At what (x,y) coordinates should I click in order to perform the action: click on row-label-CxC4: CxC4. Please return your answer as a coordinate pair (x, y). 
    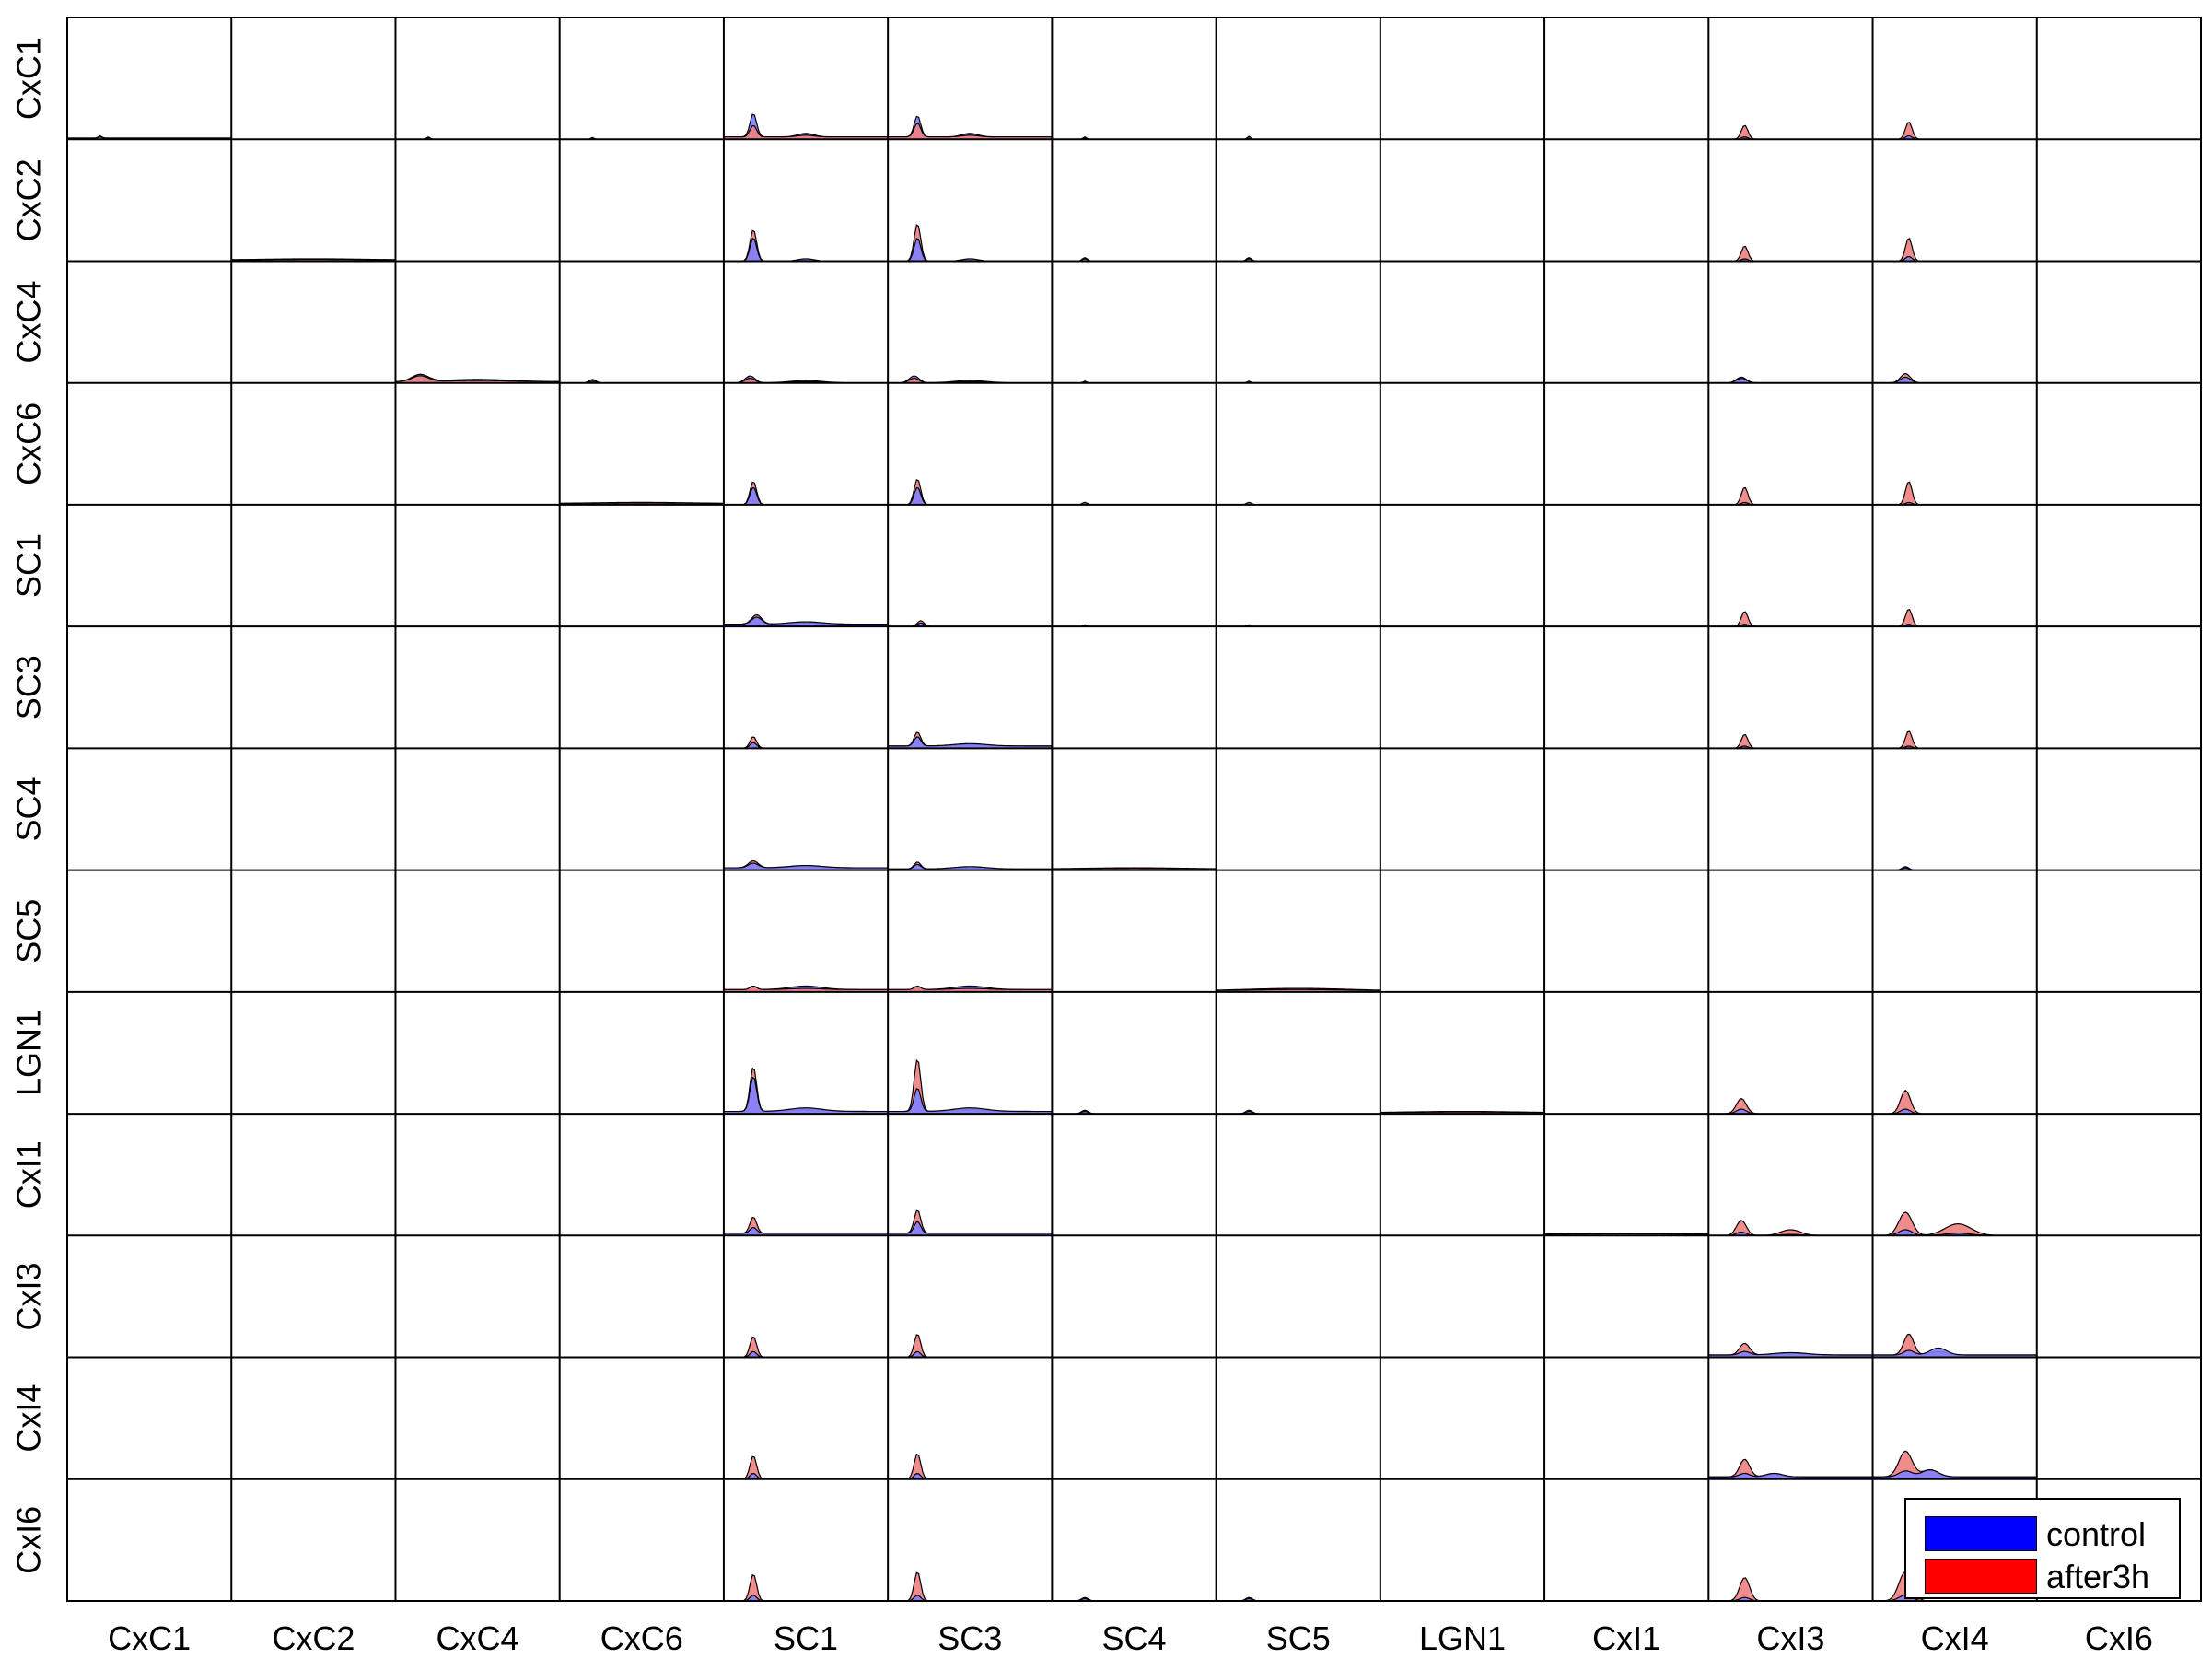
    Looking at the image, I should click on (29, 322).